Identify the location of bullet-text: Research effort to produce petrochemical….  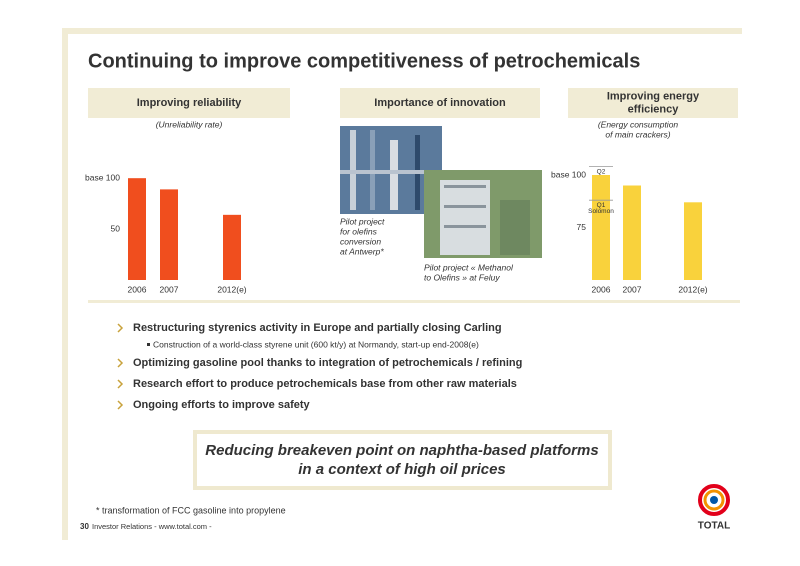
(325, 384).